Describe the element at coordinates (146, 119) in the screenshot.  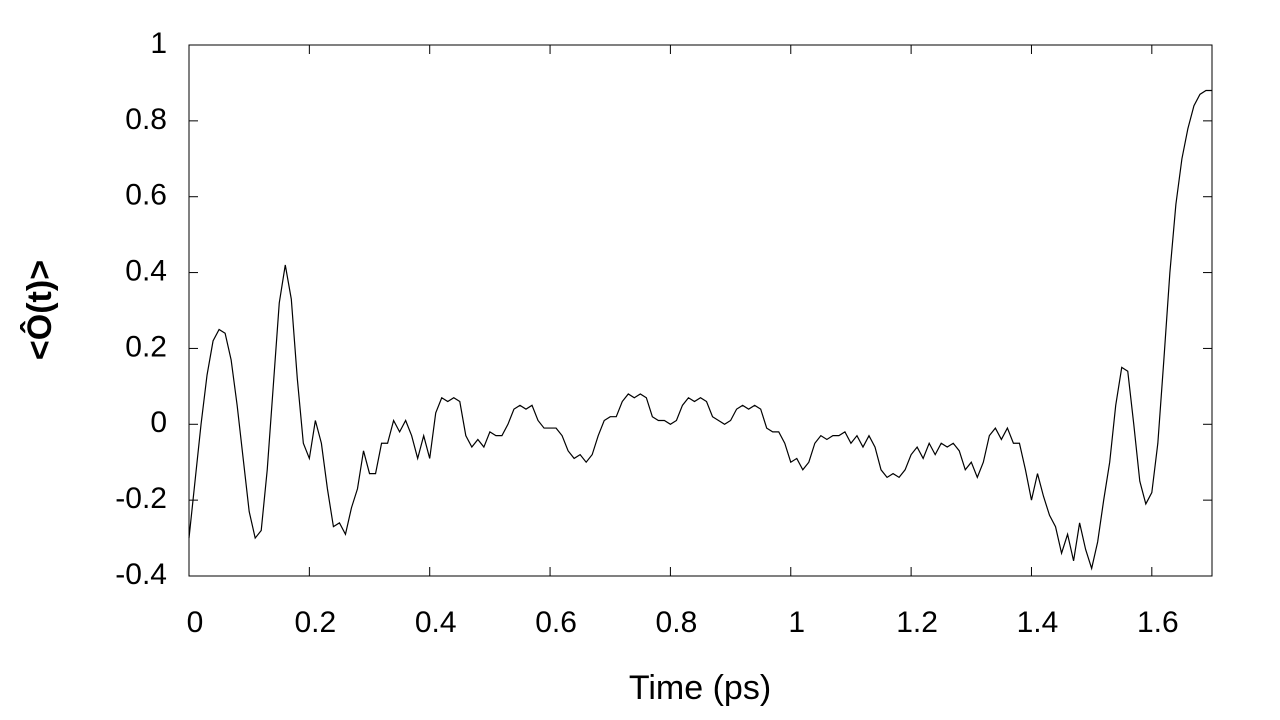
I see `y-tick-label: 0.8` at that location.